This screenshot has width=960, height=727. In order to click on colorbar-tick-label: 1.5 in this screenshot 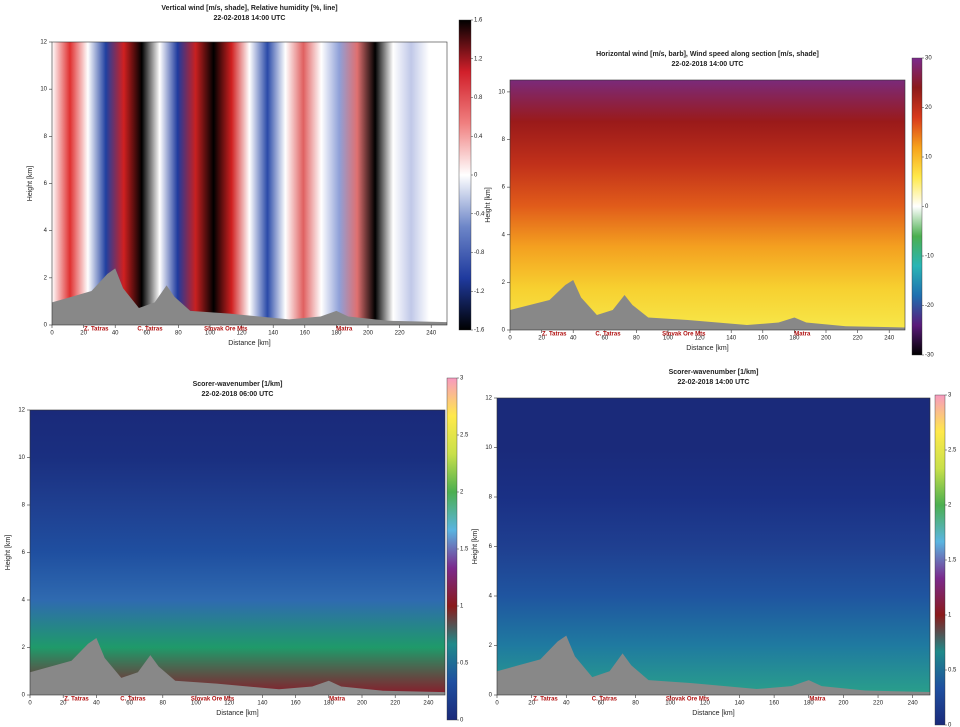, I will do `click(952, 561)`.